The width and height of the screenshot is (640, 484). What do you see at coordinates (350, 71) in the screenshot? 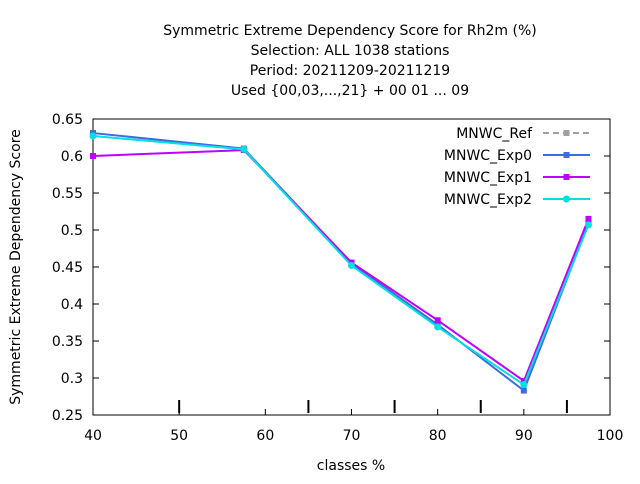
I see `chart-title-line-3: Period: 20211209-20211219` at bounding box center [350, 71].